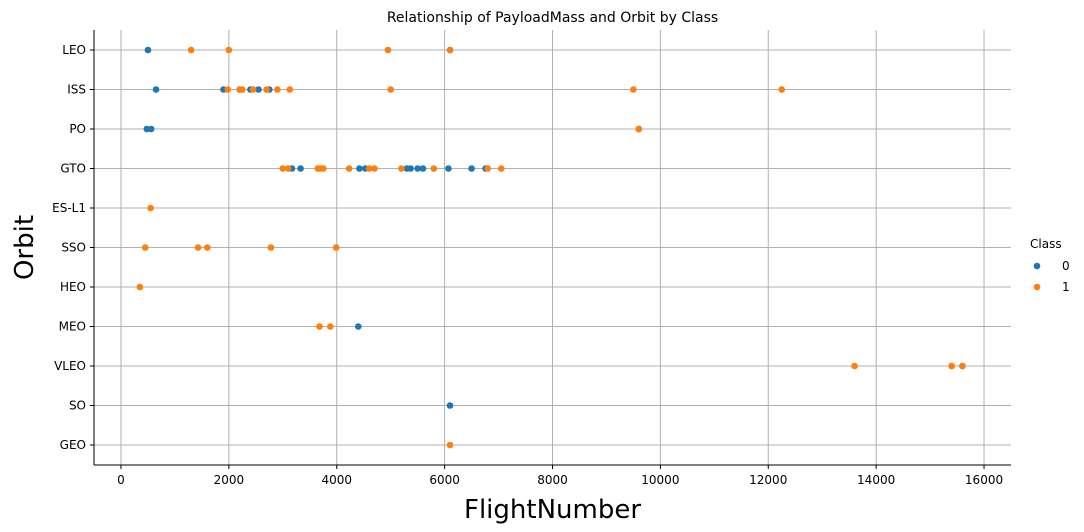 This screenshot has height=532, width=1084. What do you see at coordinates (1066, 266) in the screenshot?
I see `legend-label-class-0: 0` at bounding box center [1066, 266].